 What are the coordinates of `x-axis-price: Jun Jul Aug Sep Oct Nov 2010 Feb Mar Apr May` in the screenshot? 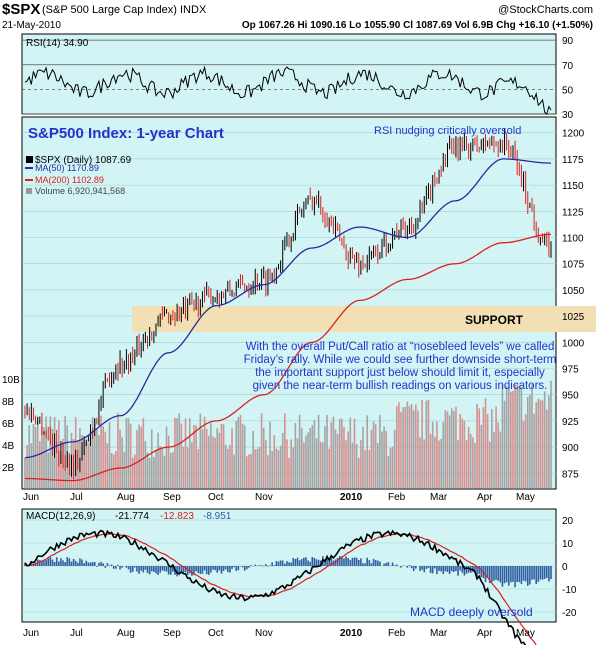 It's located at (279, 497).